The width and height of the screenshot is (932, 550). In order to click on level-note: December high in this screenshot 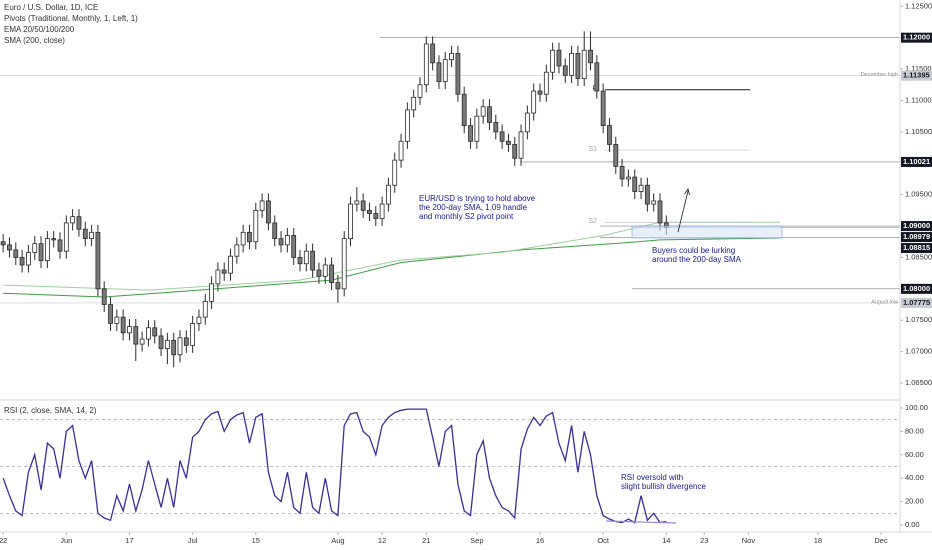, I will do `click(879, 75)`.